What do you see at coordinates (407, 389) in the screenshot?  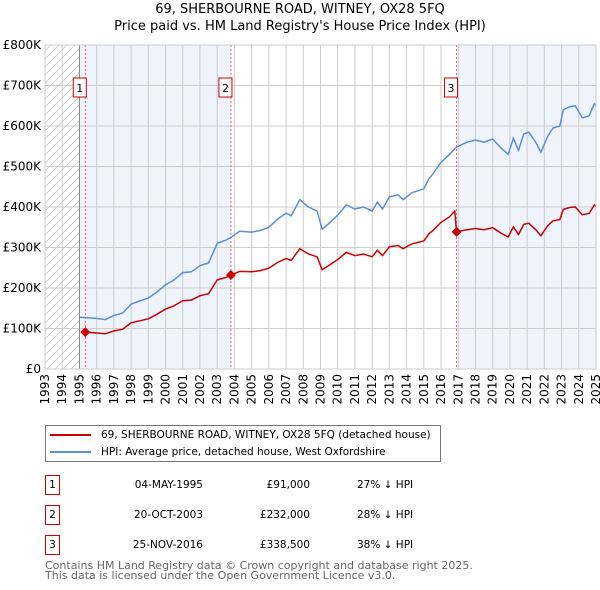 I see `x-tick-label: 2014` at bounding box center [407, 389].